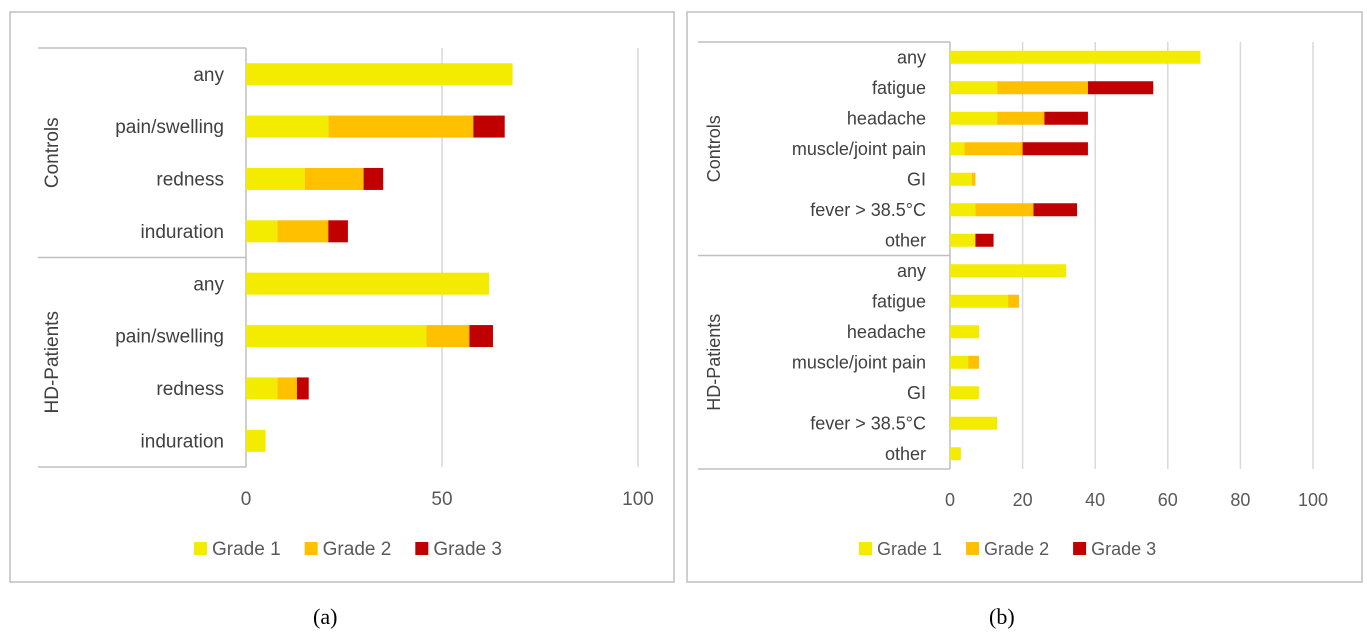  Describe the element at coordinates (325, 616) in the screenshot. I see `panel-label-a: (a)` at that location.